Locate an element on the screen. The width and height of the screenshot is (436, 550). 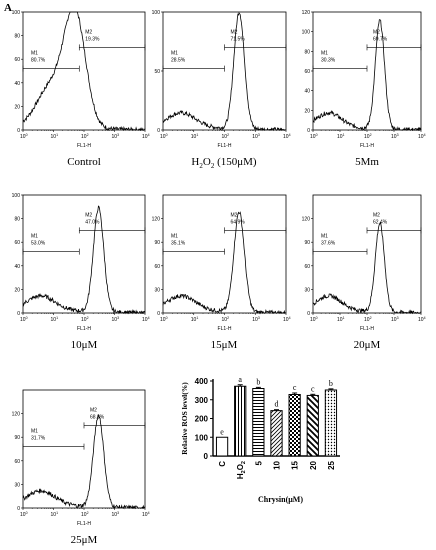
panel-caption: 15μM is located at coordinates (224, 345).